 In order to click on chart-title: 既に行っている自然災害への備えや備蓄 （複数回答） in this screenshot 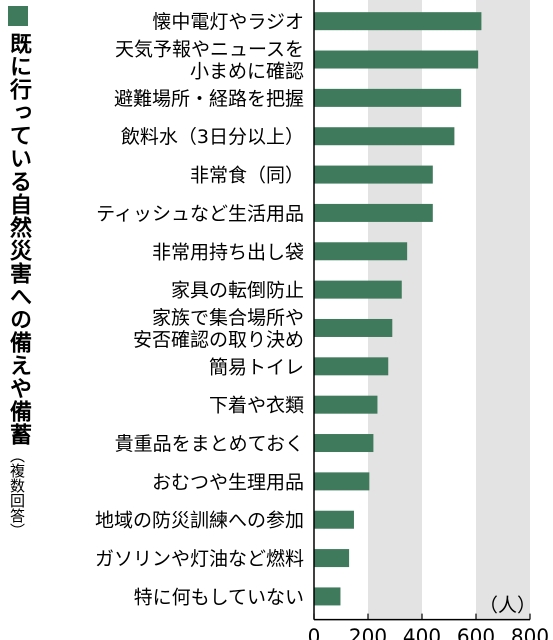, I will do `click(25, 272)`.